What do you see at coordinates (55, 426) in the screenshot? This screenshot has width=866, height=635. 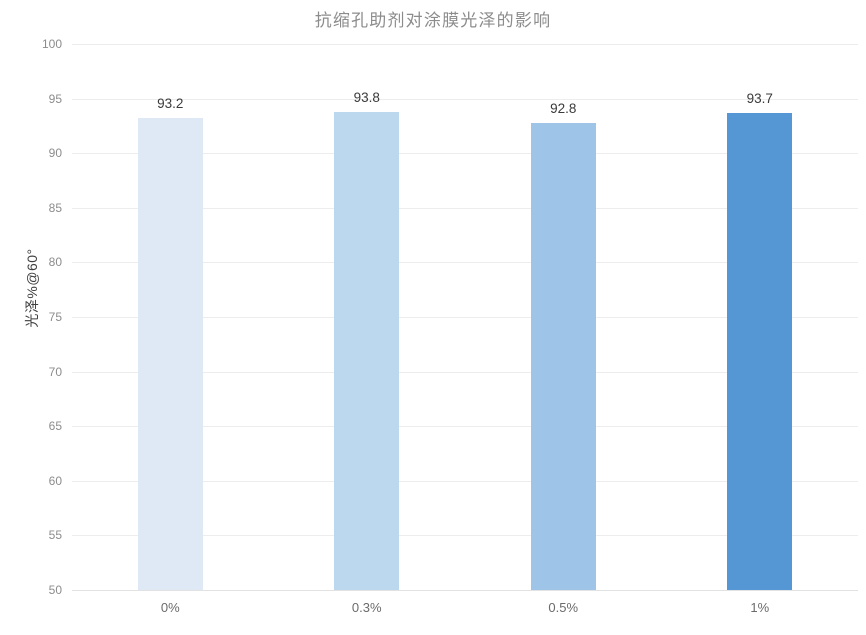 I see `y-axis-tick-label: 65` at bounding box center [55, 426].